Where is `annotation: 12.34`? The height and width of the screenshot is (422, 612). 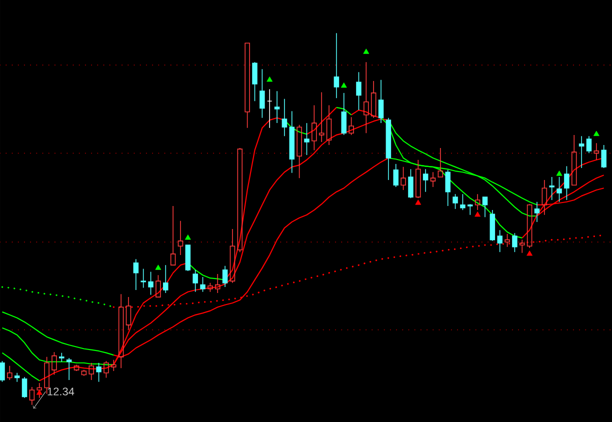
annotation: 12.34 is located at coordinates (61, 392).